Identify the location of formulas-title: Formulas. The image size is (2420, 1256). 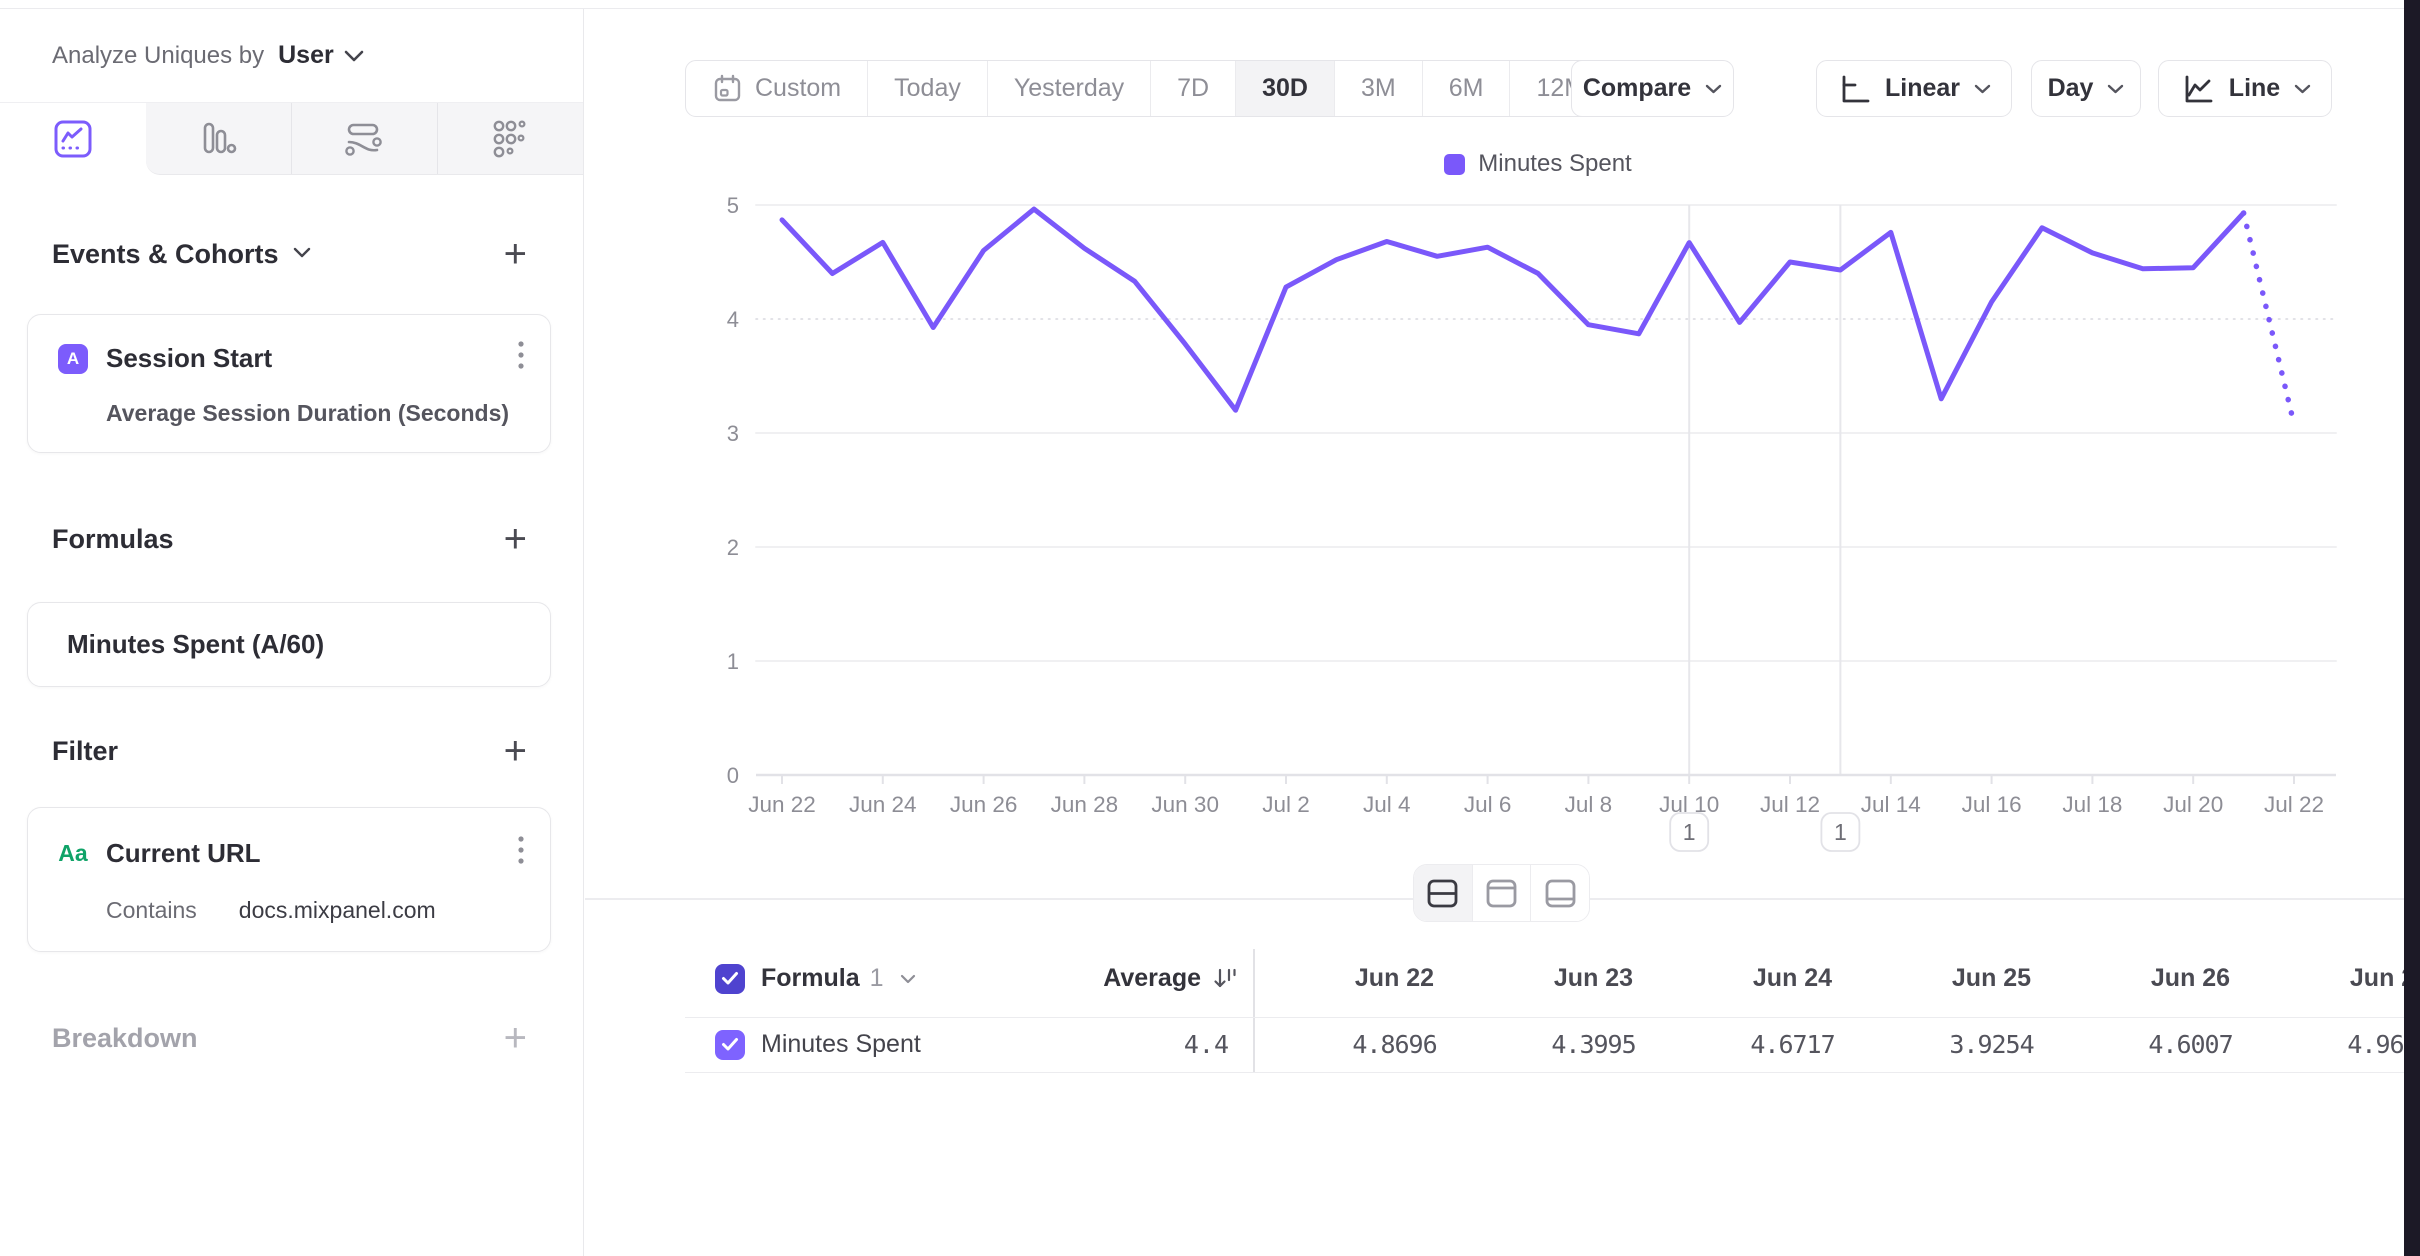
(113, 538).